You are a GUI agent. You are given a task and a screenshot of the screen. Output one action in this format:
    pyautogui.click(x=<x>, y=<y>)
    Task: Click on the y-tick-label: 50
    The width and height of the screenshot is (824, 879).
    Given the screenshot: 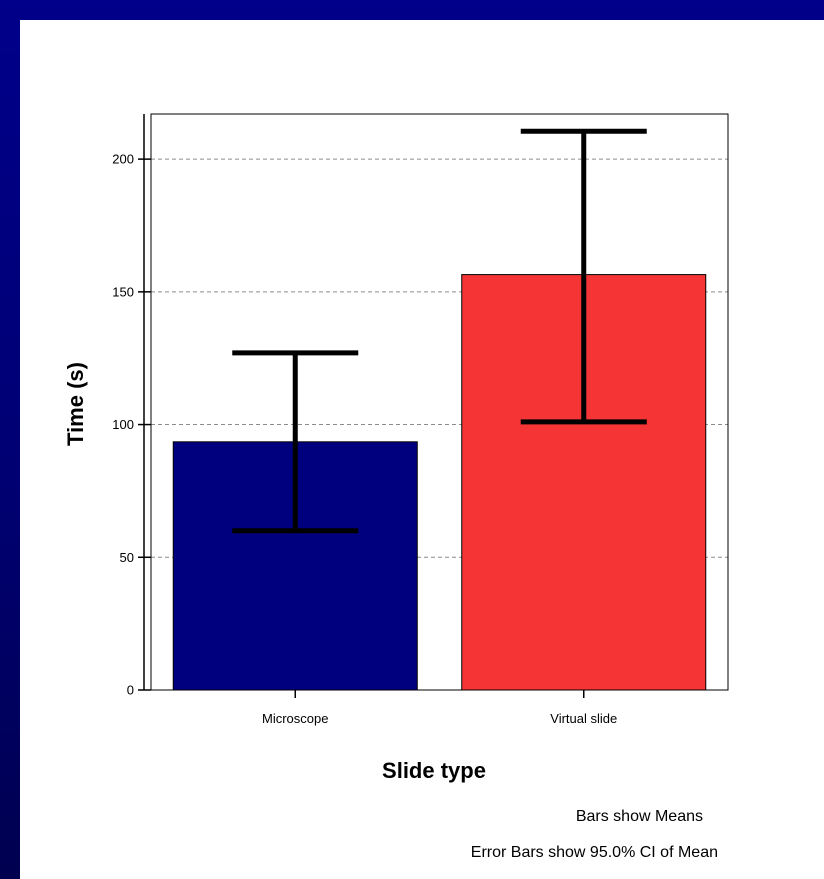 What is the action you would take?
    pyautogui.click(x=127, y=557)
    